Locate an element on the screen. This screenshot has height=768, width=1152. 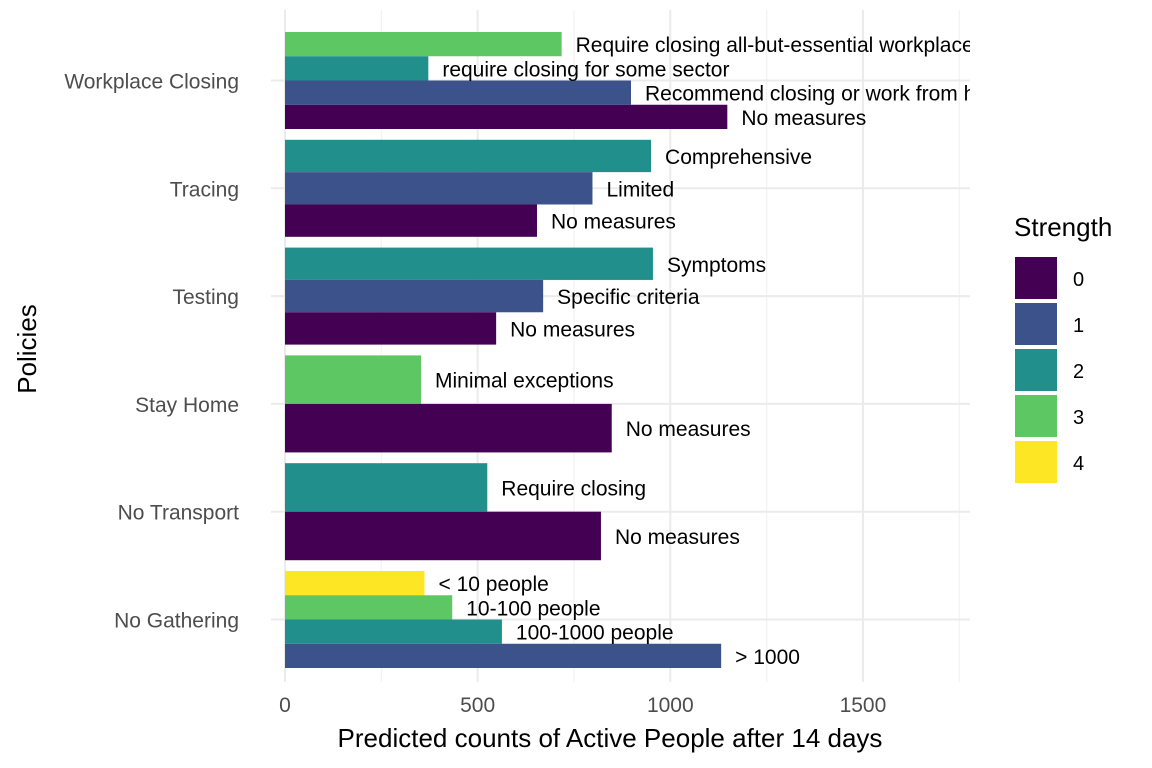
x-tick-label: 500 is located at coordinates (477, 705).